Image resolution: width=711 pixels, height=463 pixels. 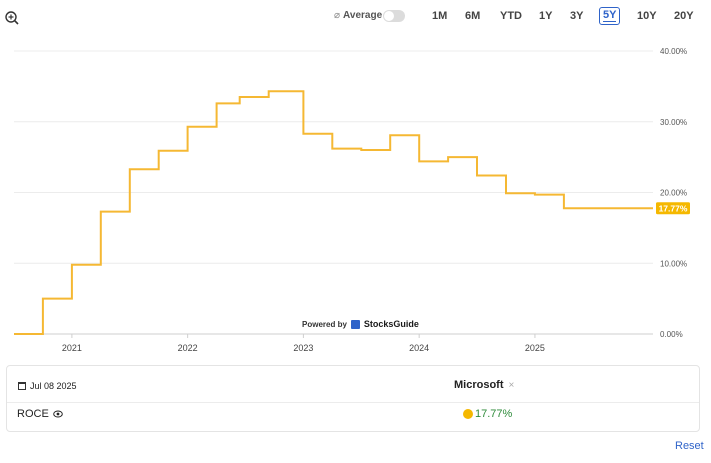 I want to click on average-toggle, so click(x=394, y=16).